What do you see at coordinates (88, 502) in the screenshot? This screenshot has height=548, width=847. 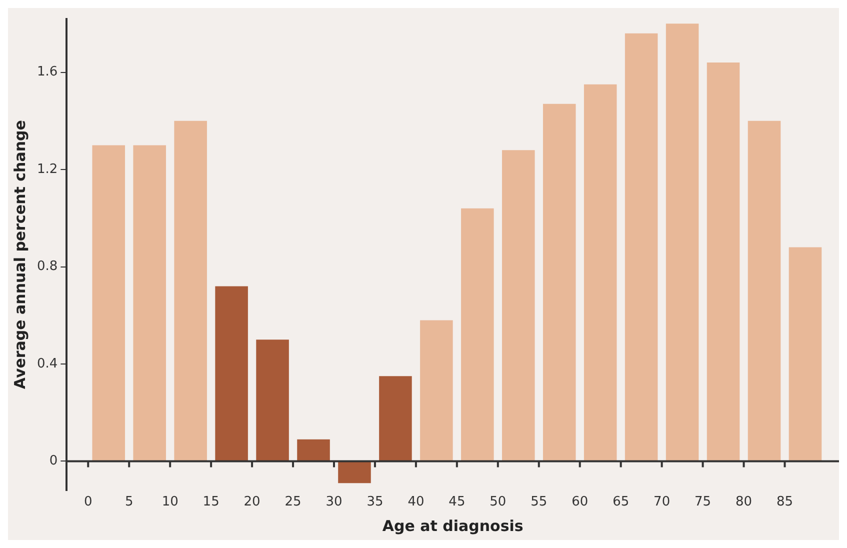 I see `x-tick-label: 0` at bounding box center [88, 502].